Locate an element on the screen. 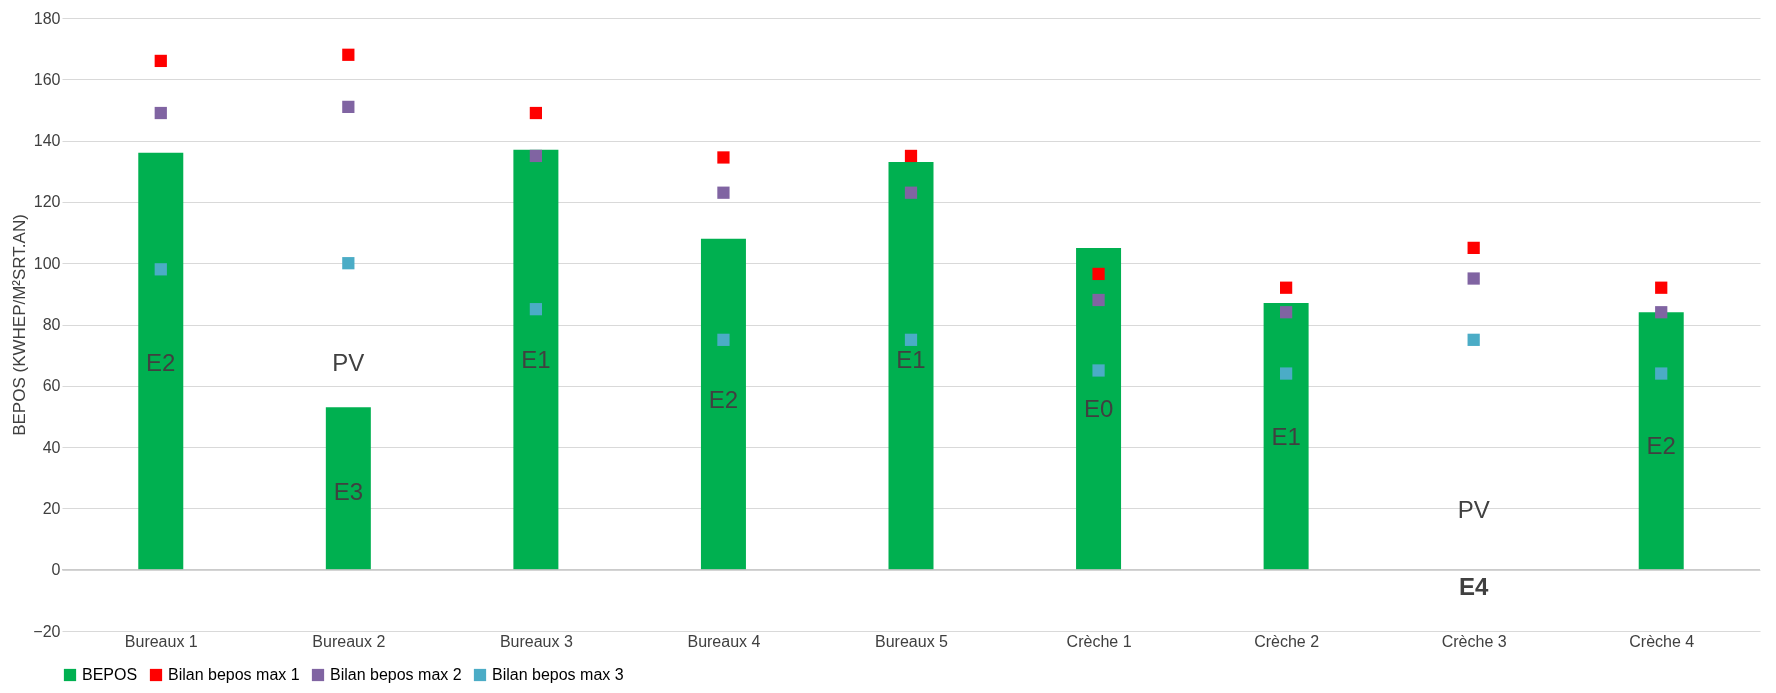  legend-label: Bilan bepos max 3 is located at coordinates (558, 674).